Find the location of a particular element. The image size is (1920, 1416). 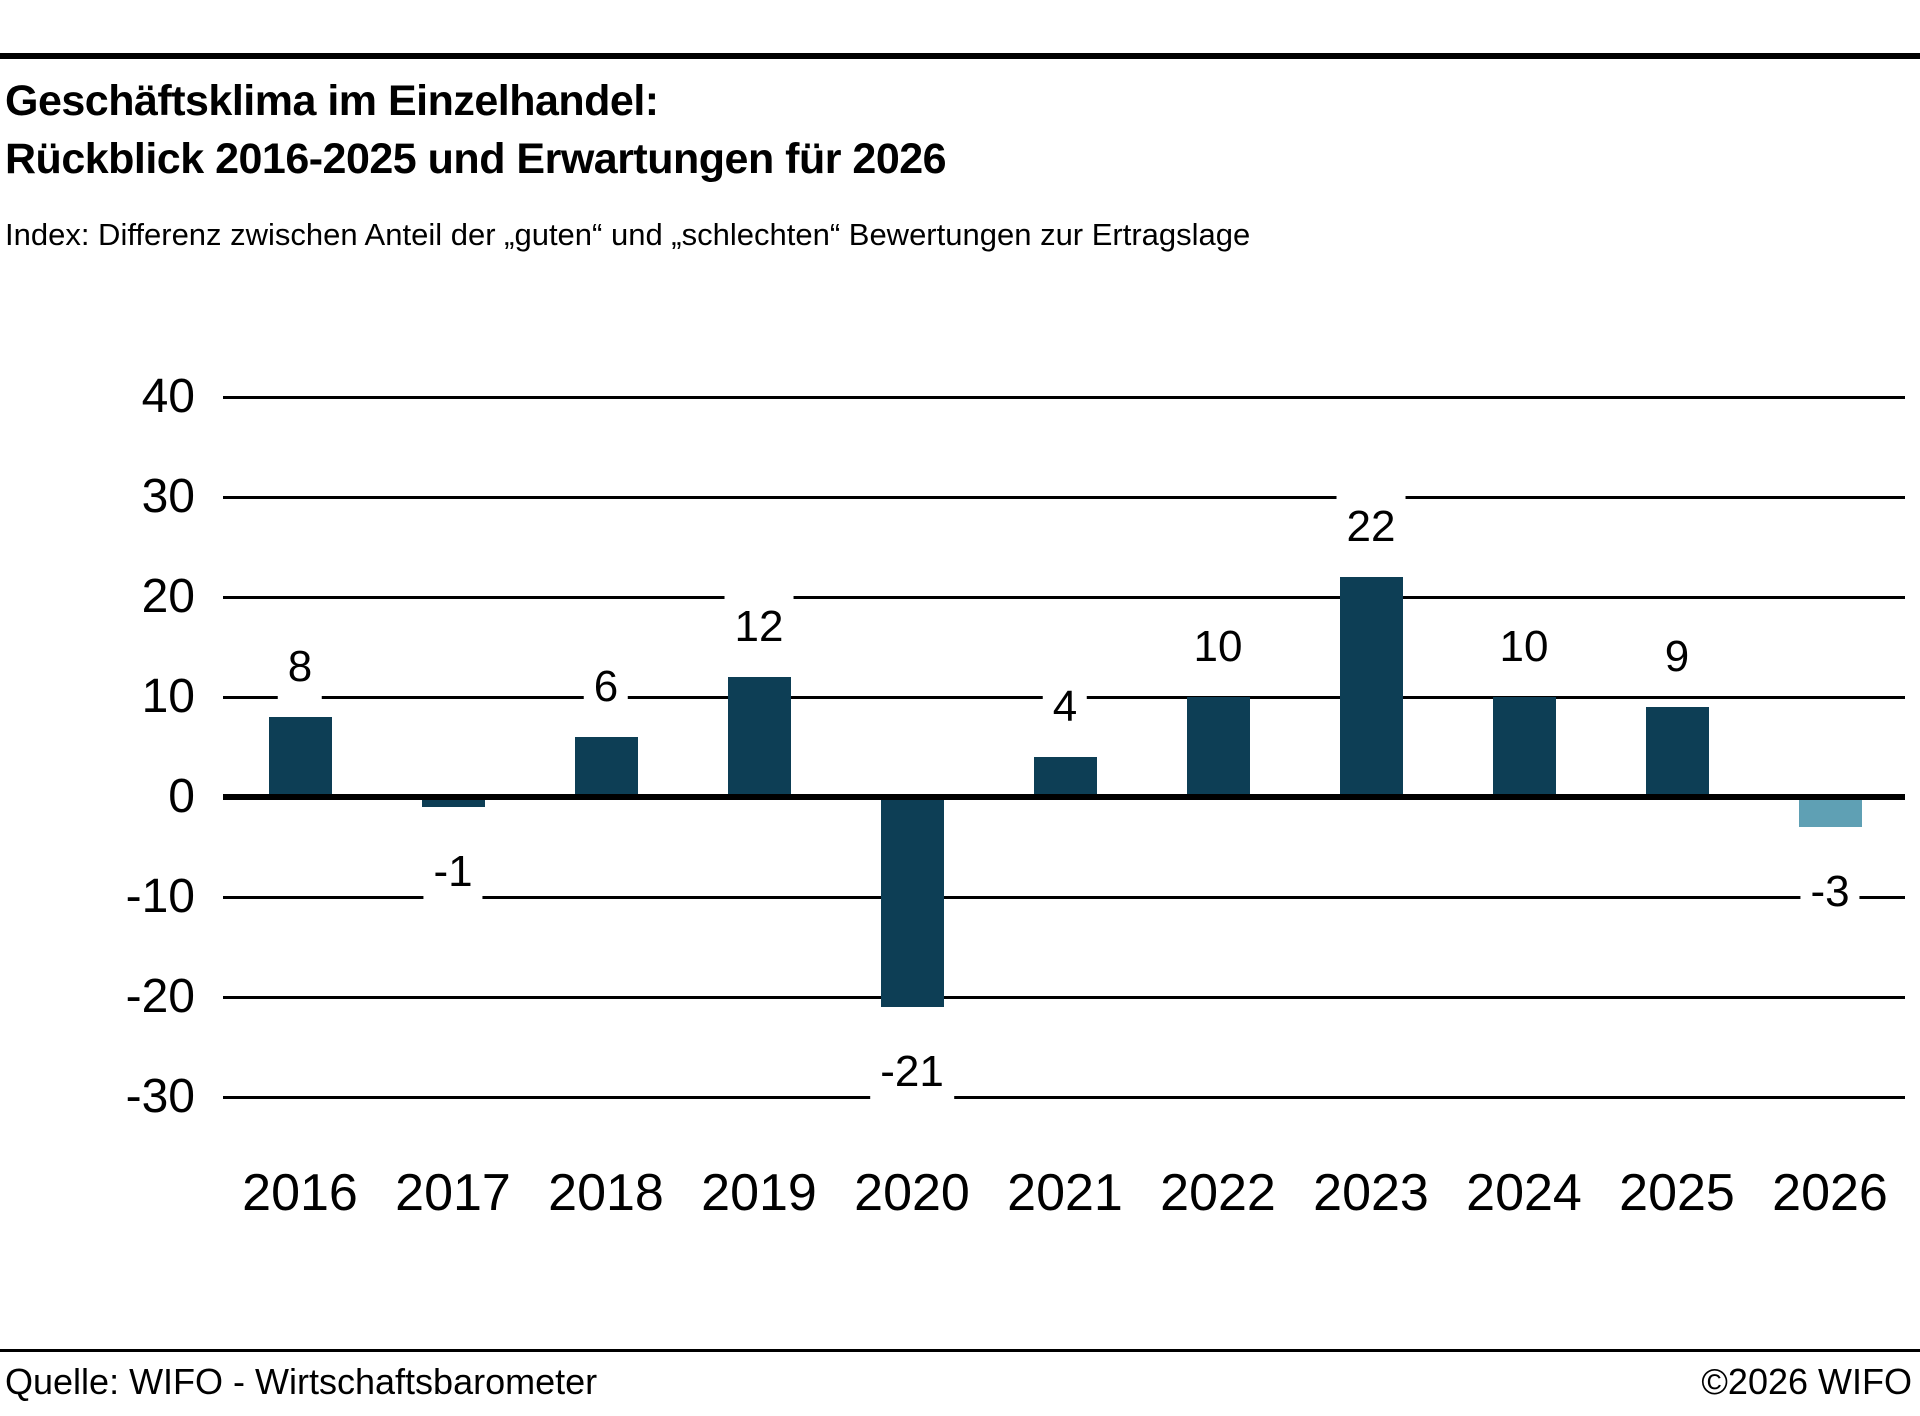

y-tick-label: -10 is located at coordinates (160, 896).